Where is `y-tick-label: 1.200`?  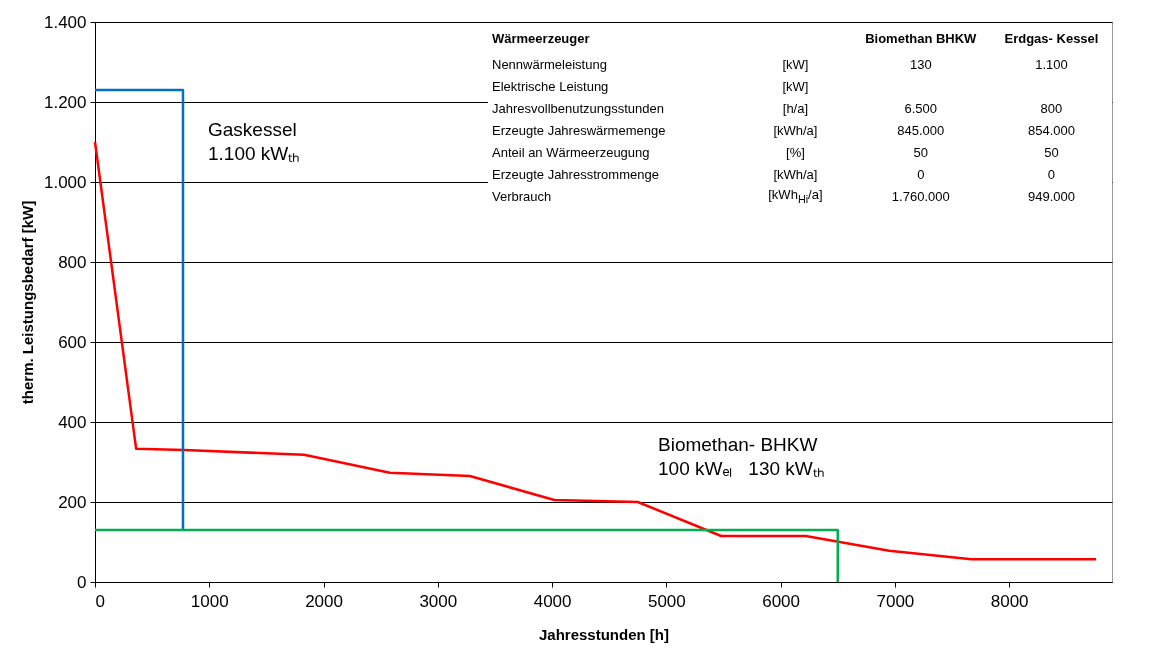 y-tick-label: 1.200 is located at coordinates (65, 102).